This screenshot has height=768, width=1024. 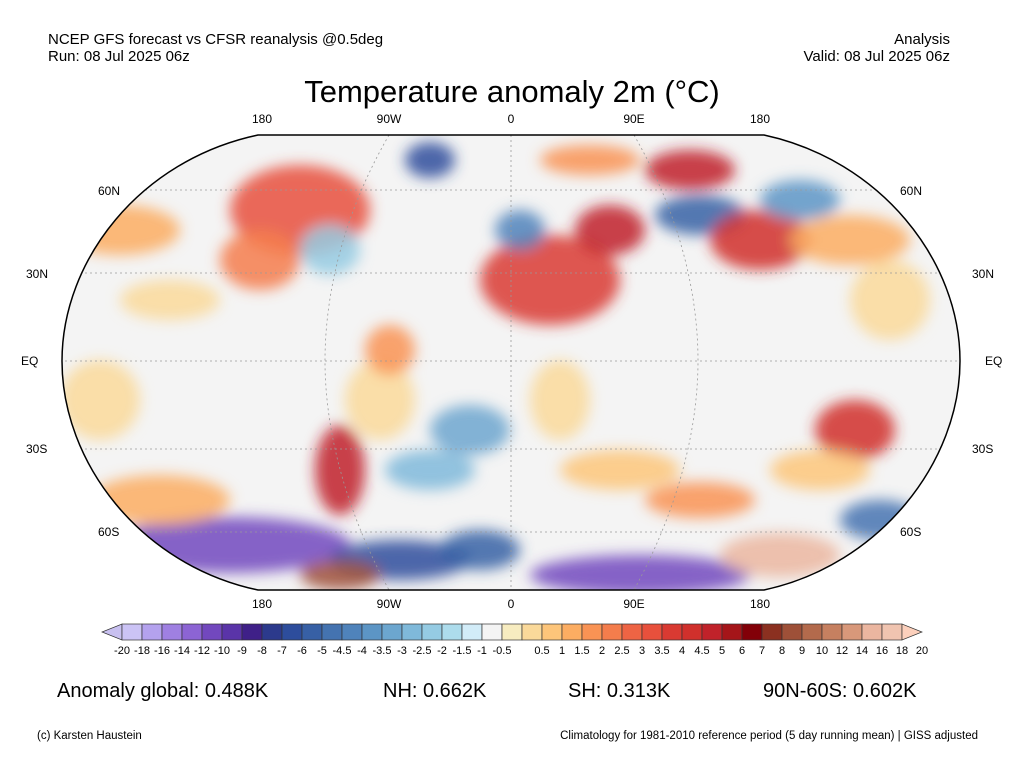 What do you see at coordinates (382, 651) in the screenshot?
I see `colorbar-tick-label: -3.5` at bounding box center [382, 651].